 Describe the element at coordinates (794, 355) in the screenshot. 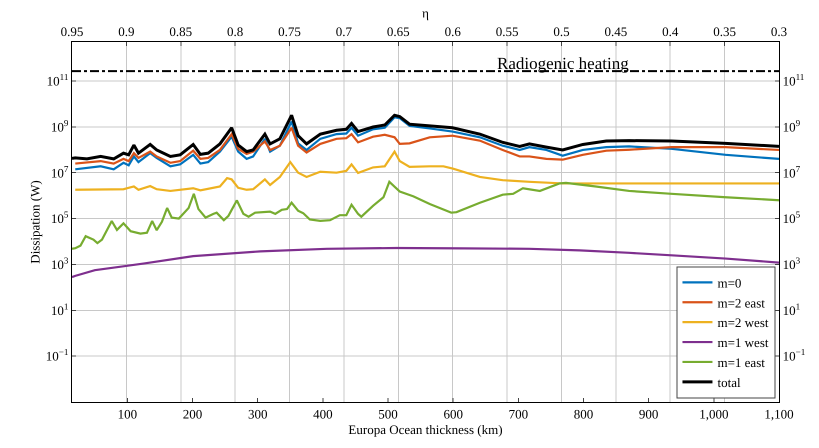

I see `y-tick-label: 10$^{−1}$` at that location.